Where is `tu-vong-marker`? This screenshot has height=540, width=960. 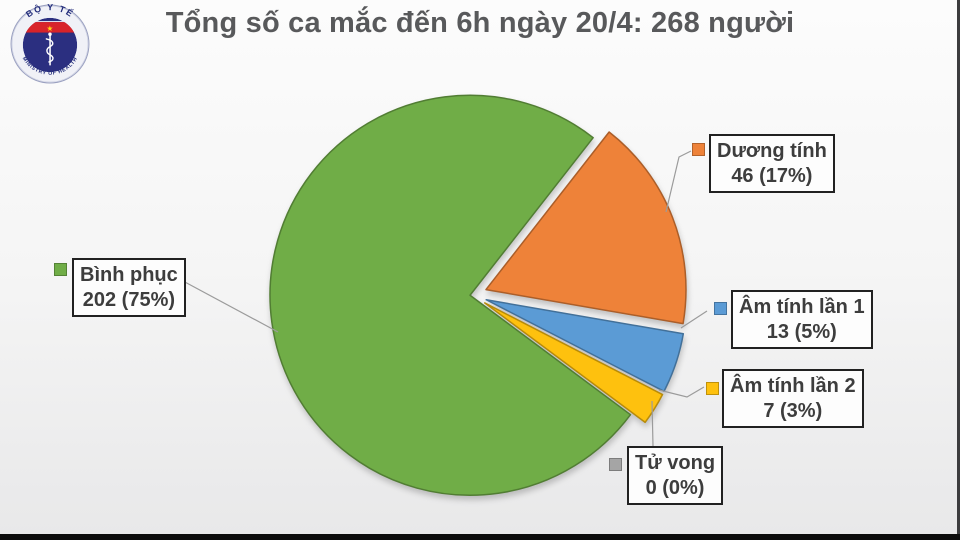 tu-vong-marker is located at coordinates (615, 464).